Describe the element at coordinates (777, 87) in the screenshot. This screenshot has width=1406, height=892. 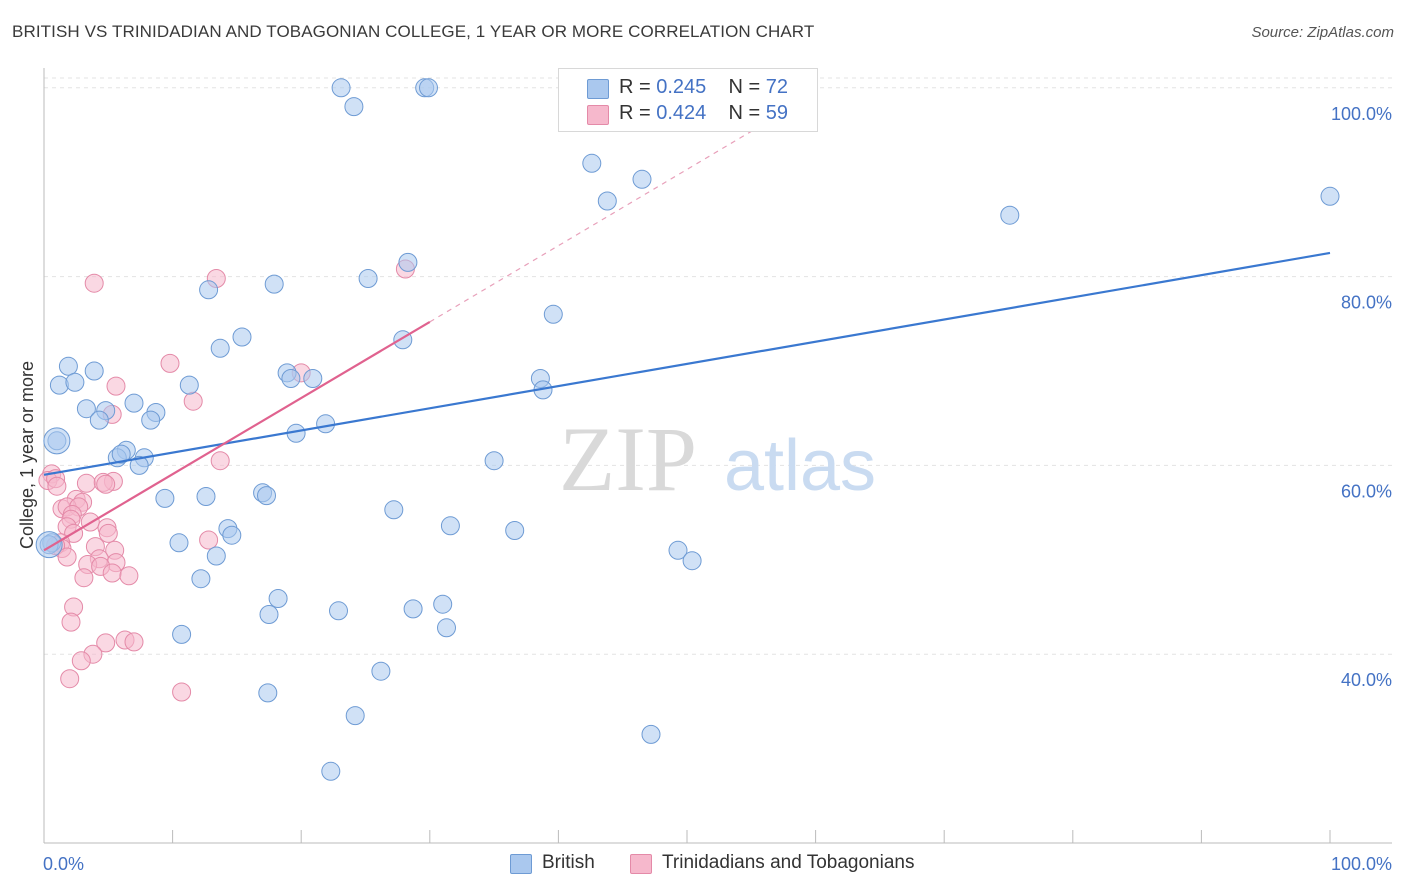
I see `legend-n-value-british: 72` at that location.